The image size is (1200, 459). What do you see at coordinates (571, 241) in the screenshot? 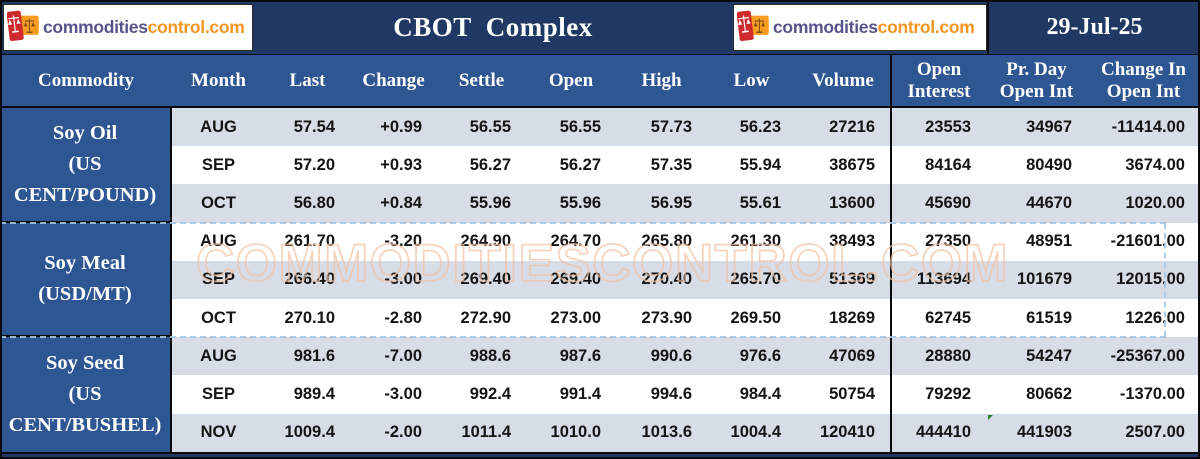
I see `cell-open: 264.70` at bounding box center [571, 241].